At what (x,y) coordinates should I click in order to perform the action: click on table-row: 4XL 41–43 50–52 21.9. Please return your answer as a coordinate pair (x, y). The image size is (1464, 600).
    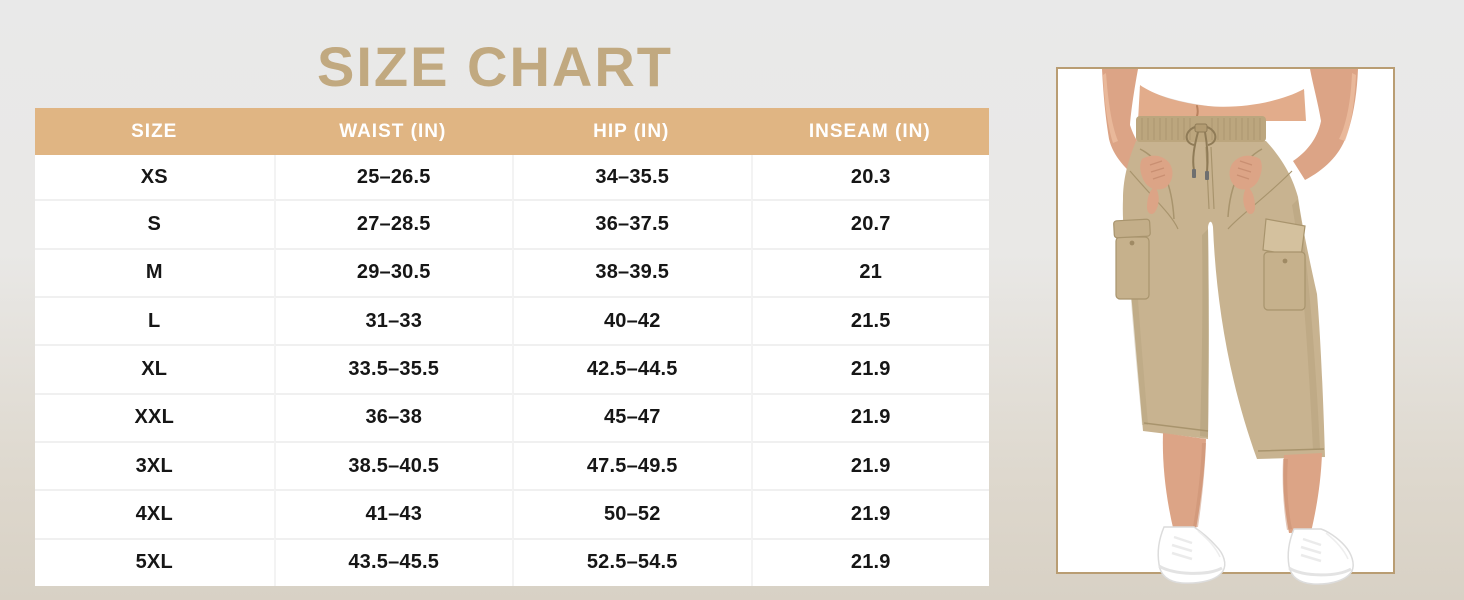
    Looking at the image, I should click on (512, 513).